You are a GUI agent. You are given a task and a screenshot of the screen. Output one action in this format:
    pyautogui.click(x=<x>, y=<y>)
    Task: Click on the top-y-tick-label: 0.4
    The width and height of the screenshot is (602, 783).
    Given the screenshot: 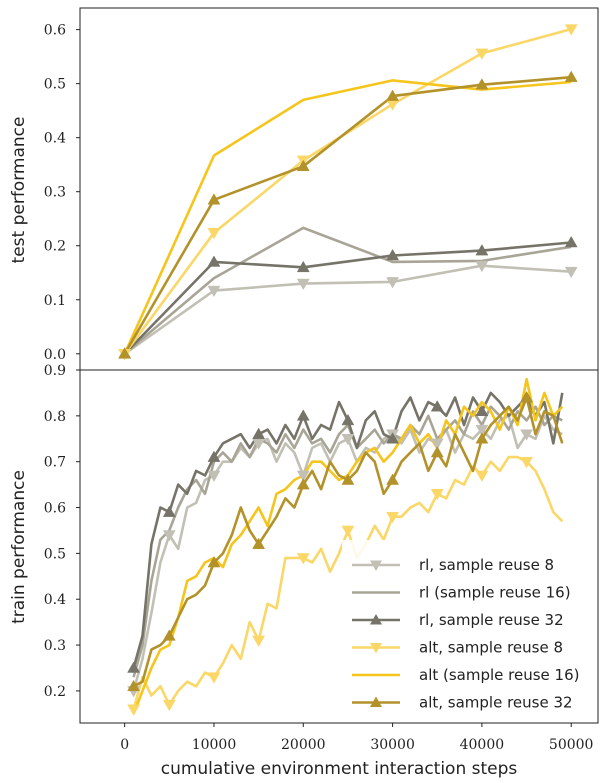 What is the action you would take?
    pyautogui.click(x=55, y=139)
    